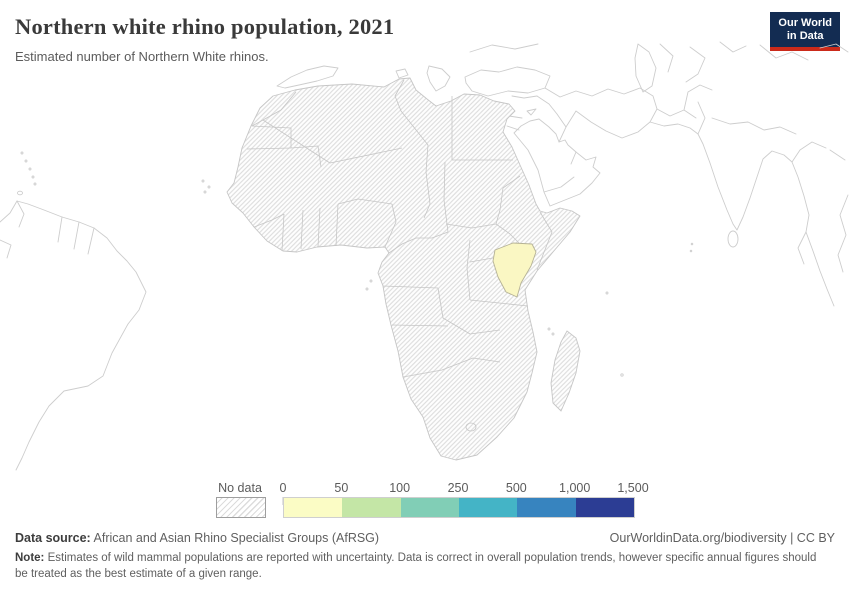  What do you see at coordinates (742, 214) in the screenshot?
I see `south-asia-coast` at bounding box center [742, 214].